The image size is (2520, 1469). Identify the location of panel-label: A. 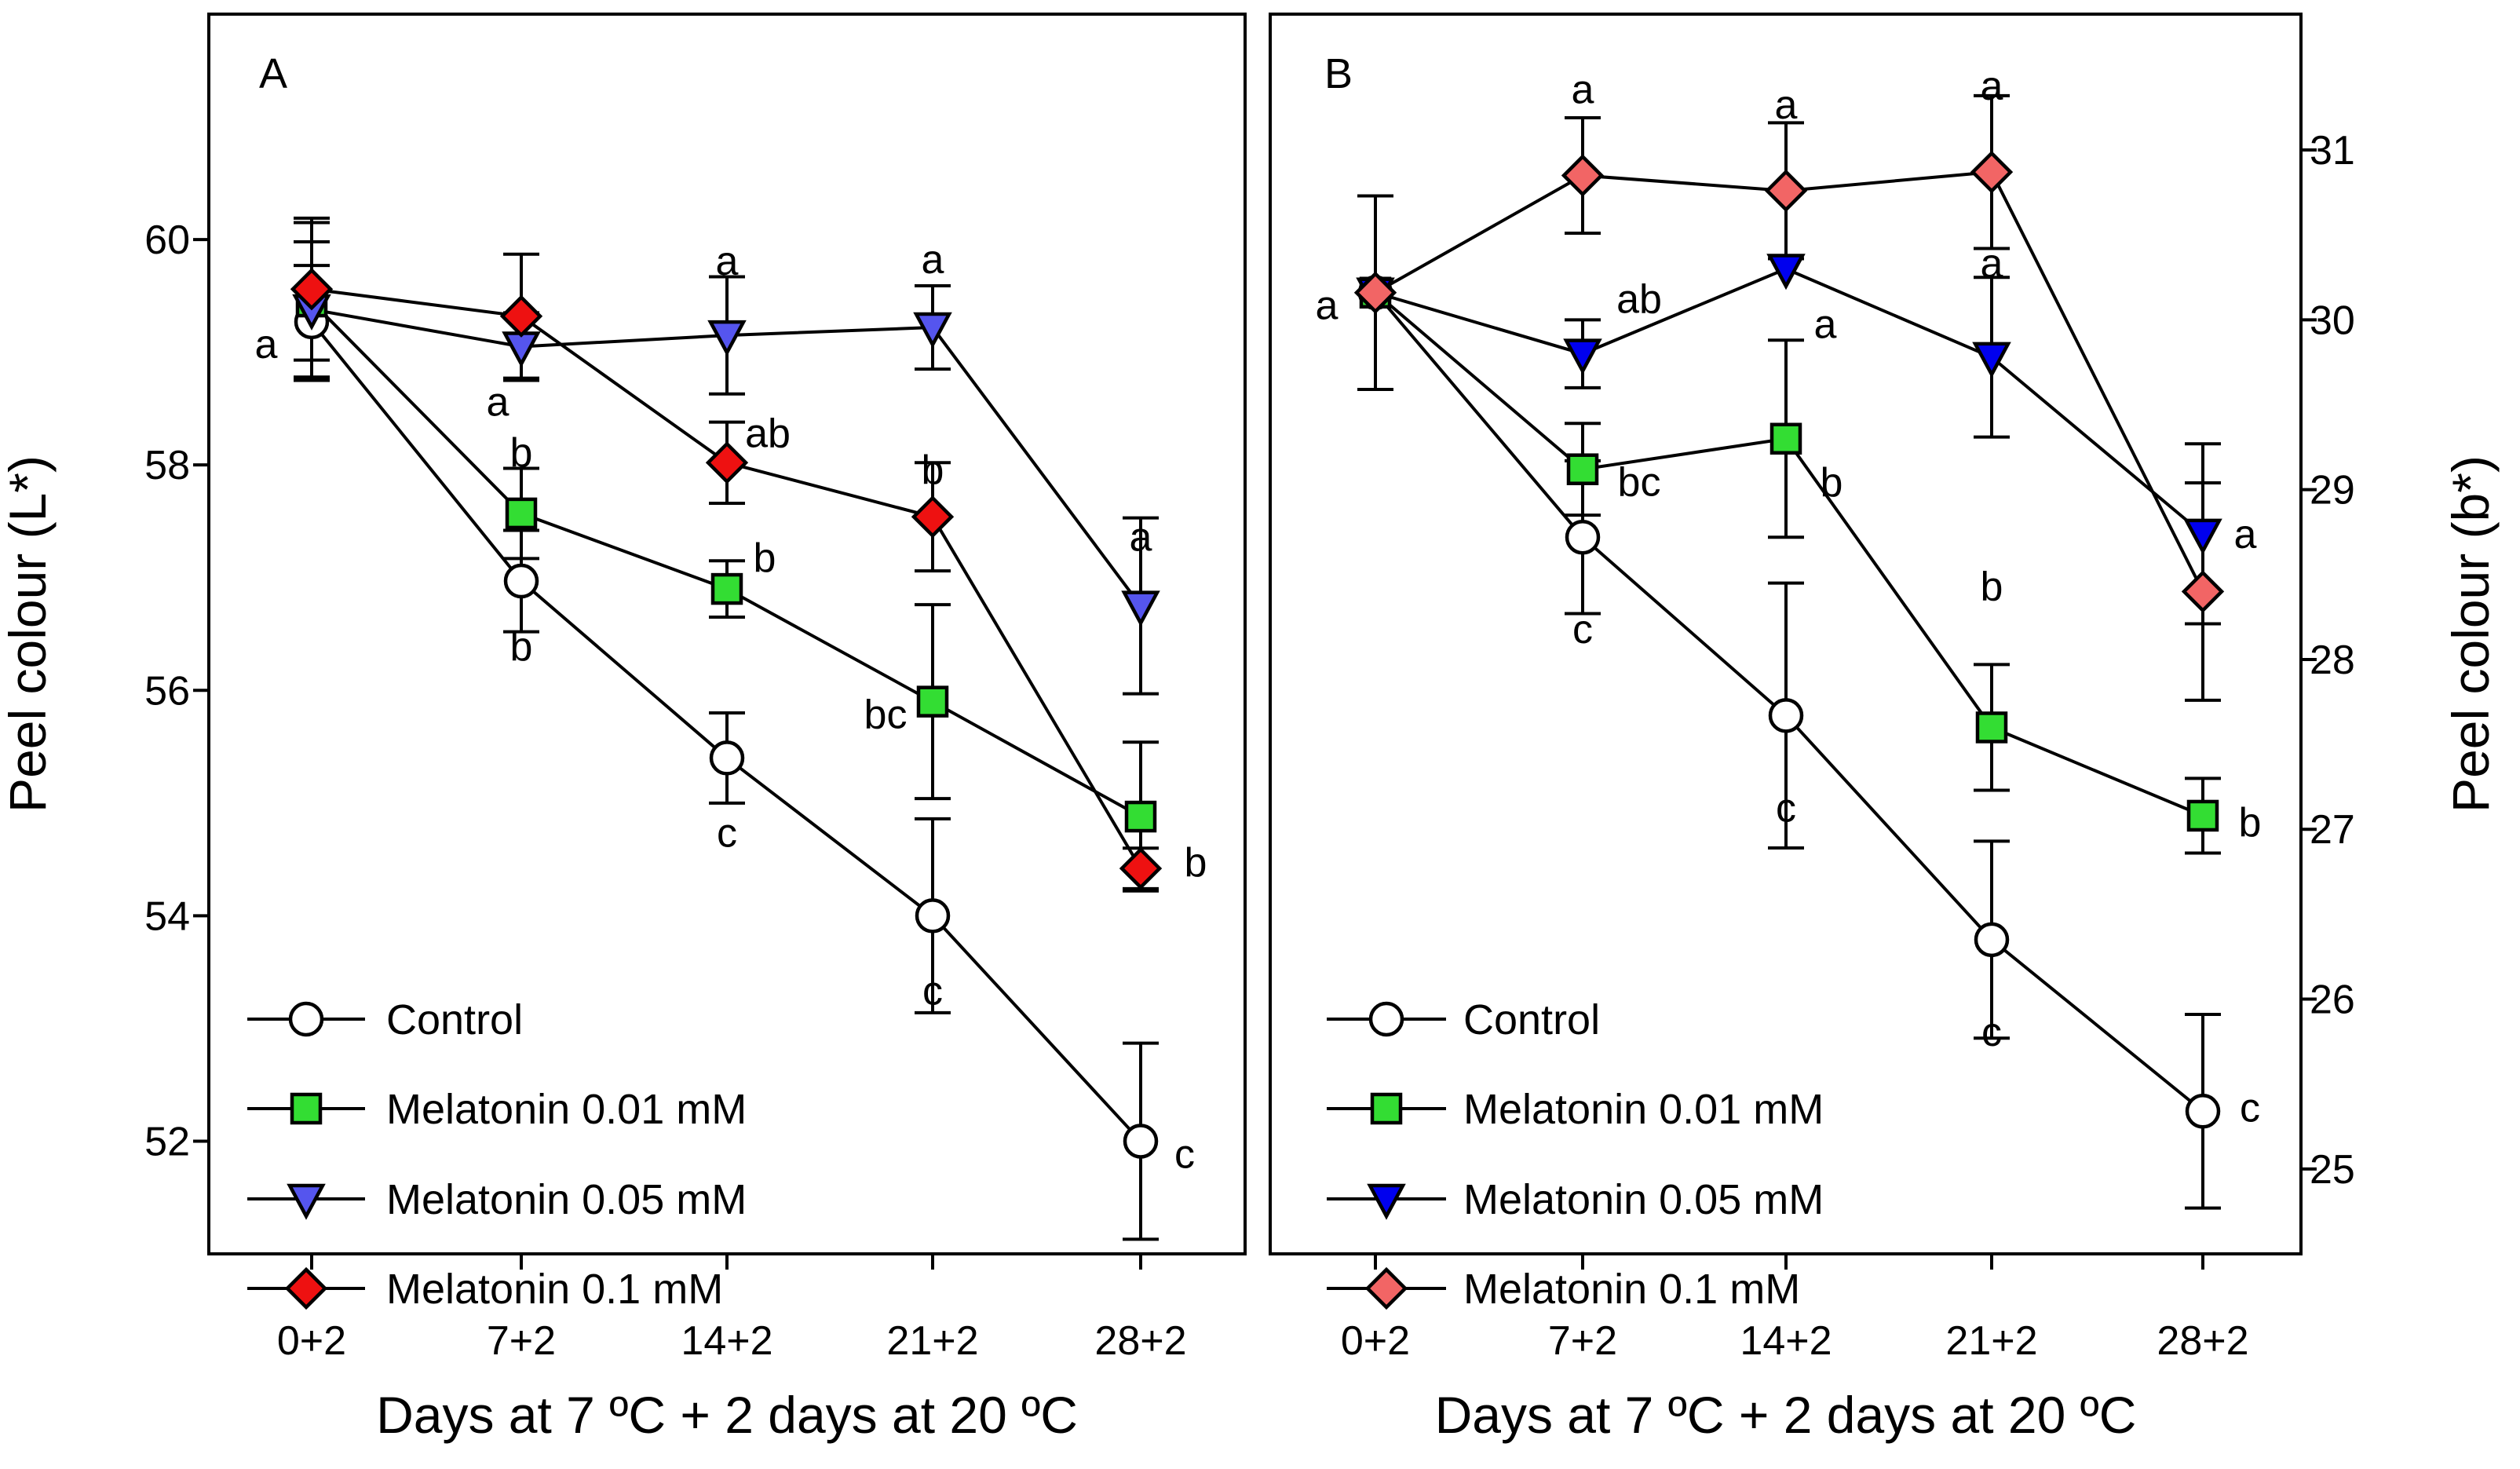
(273, 73).